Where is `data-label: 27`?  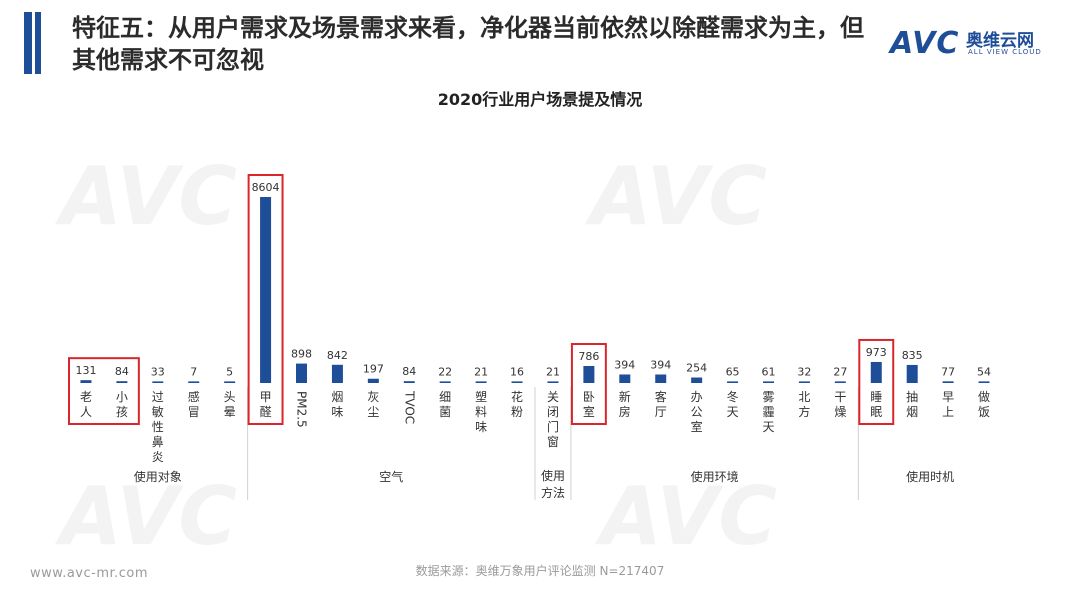
data-label: 27 is located at coordinates (840, 371).